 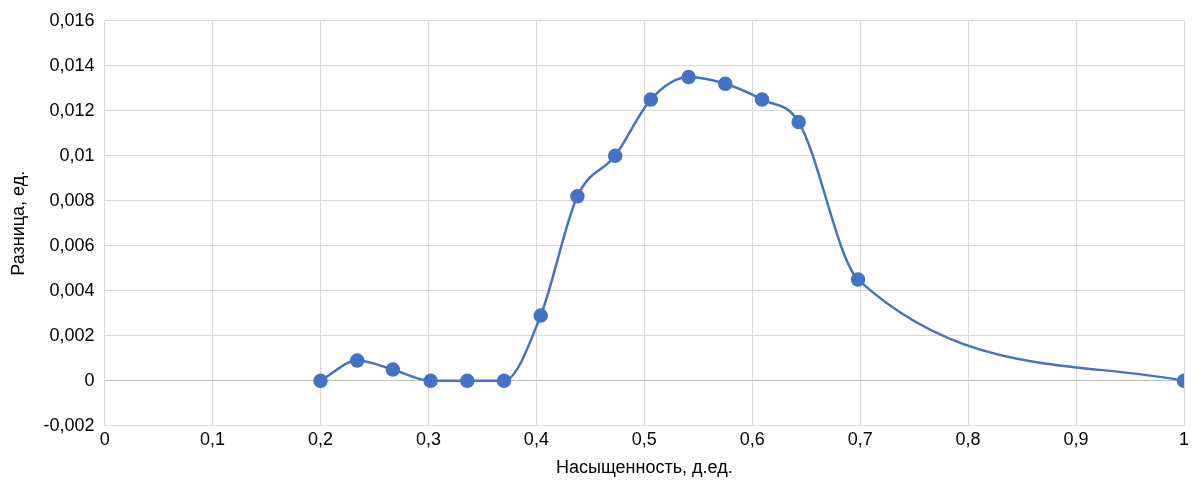 What do you see at coordinates (72, 244) in the screenshot?
I see `y-tick-label: 0,006` at bounding box center [72, 244].